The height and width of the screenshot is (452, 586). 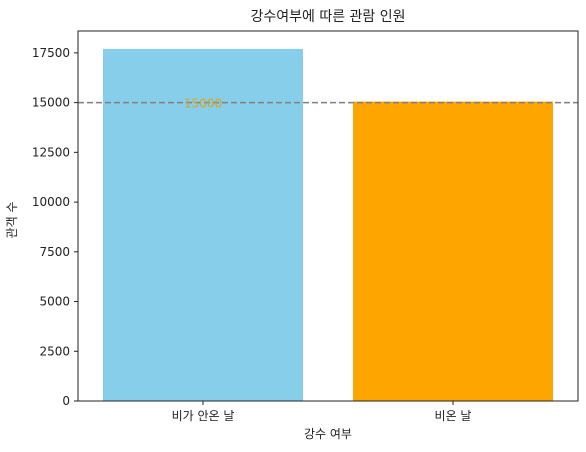 I want to click on y-axis-label: 관객 수, so click(x=12, y=220).